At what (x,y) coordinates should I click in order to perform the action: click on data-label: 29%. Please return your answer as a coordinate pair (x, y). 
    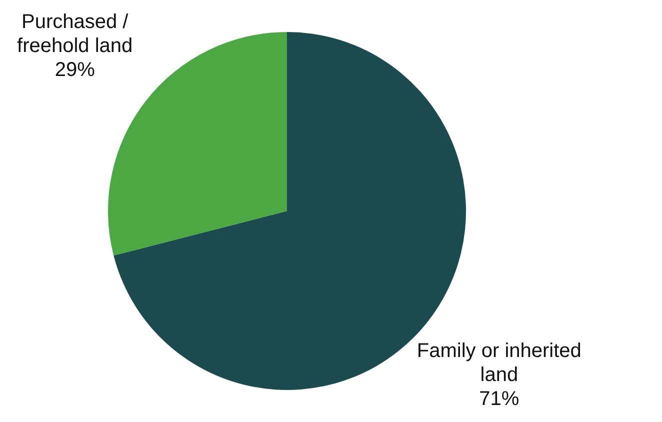
    Looking at the image, I should click on (75, 69).